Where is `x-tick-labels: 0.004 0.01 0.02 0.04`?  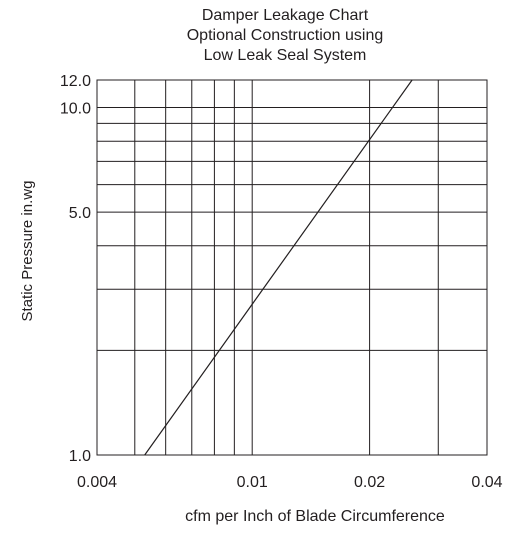 x-tick-labels: 0.004 0.01 0.02 0.04 is located at coordinates (290, 482).